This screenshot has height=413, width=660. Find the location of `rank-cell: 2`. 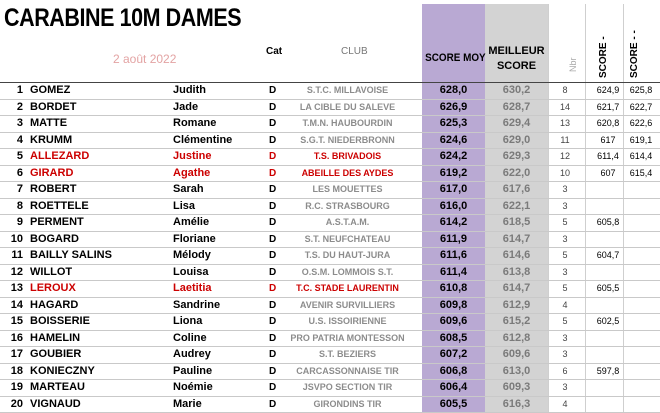

rank-cell: 2 is located at coordinates (19, 106).